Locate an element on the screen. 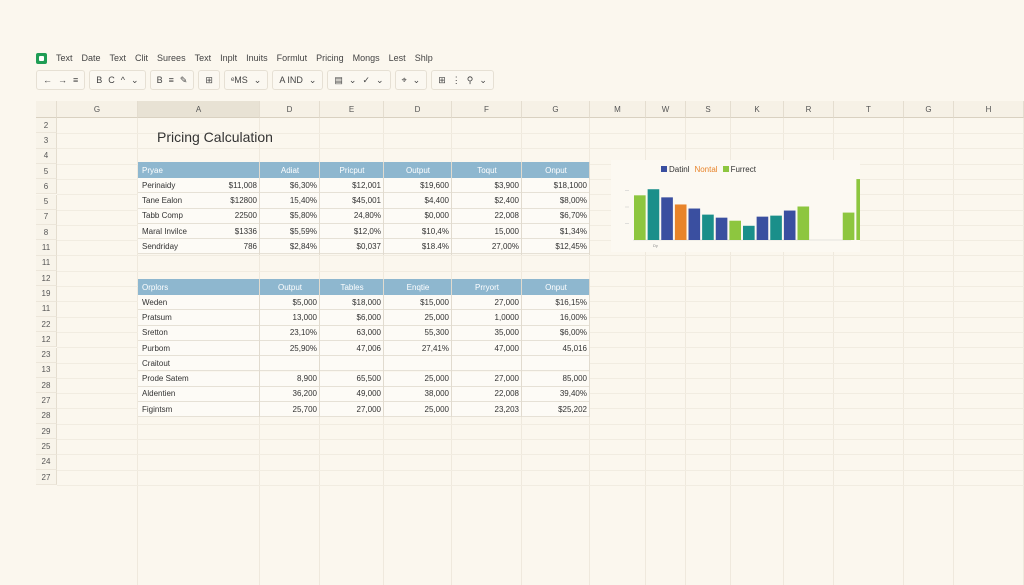 Image resolution: width=1024 pixels, height=585 pixels. table-cell: 35,000 is located at coordinates (506, 333).